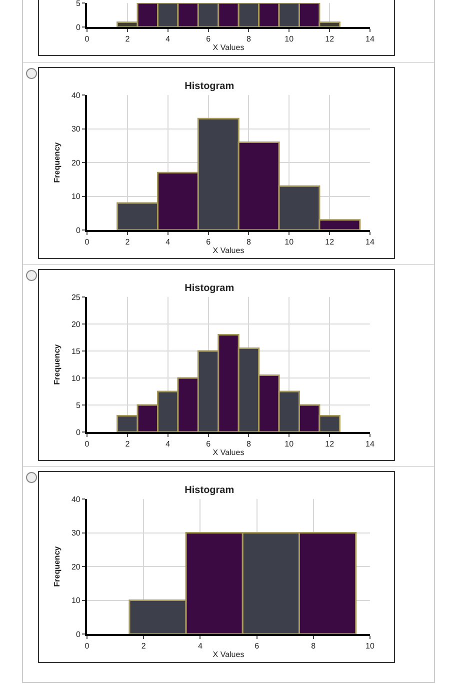 The width and height of the screenshot is (454, 686). What do you see at coordinates (76, 351) in the screenshot?
I see `y-tick-label: 15` at bounding box center [76, 351].